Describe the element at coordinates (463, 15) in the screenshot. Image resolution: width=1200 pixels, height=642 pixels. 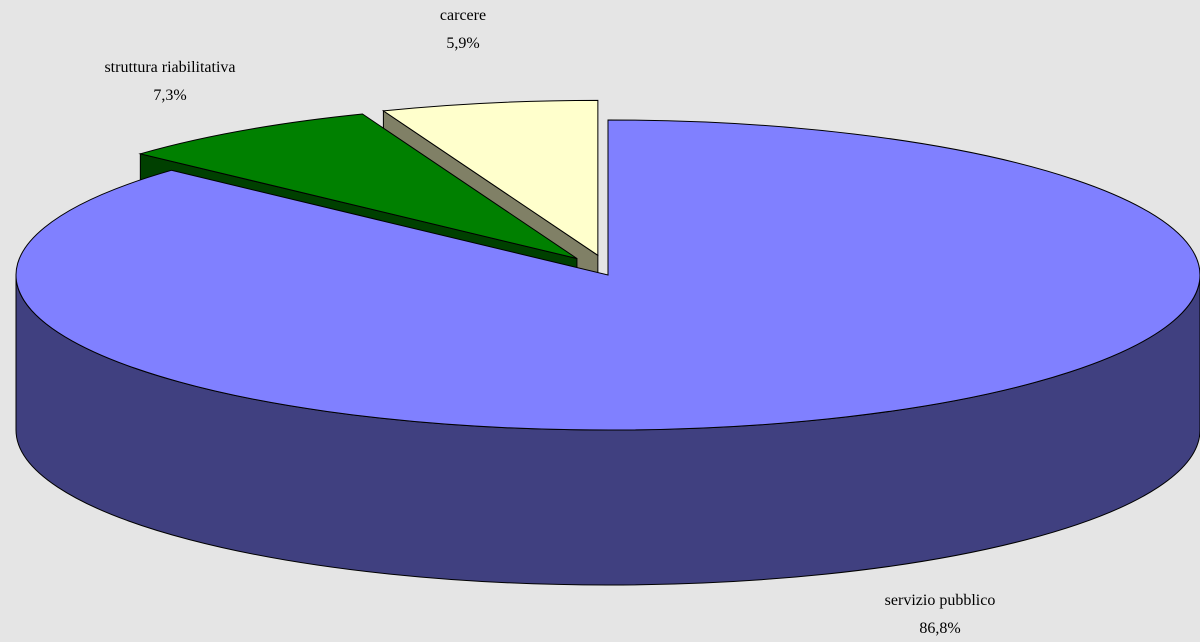
I see `slice-label: carcere` at that location.